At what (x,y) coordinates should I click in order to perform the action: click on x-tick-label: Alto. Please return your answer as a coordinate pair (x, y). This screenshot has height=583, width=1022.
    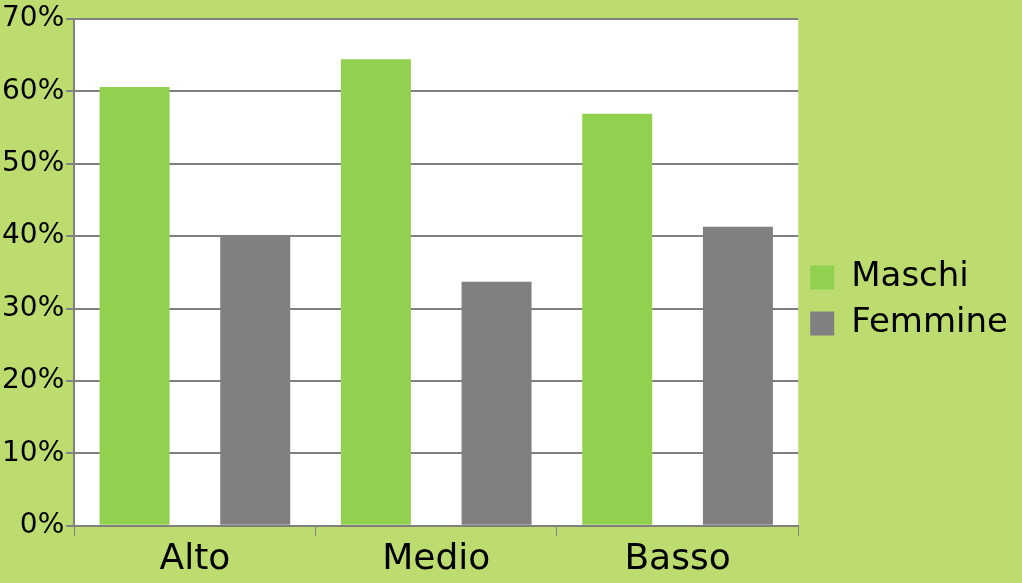
    Looking at the image, I should click on (195, 556).